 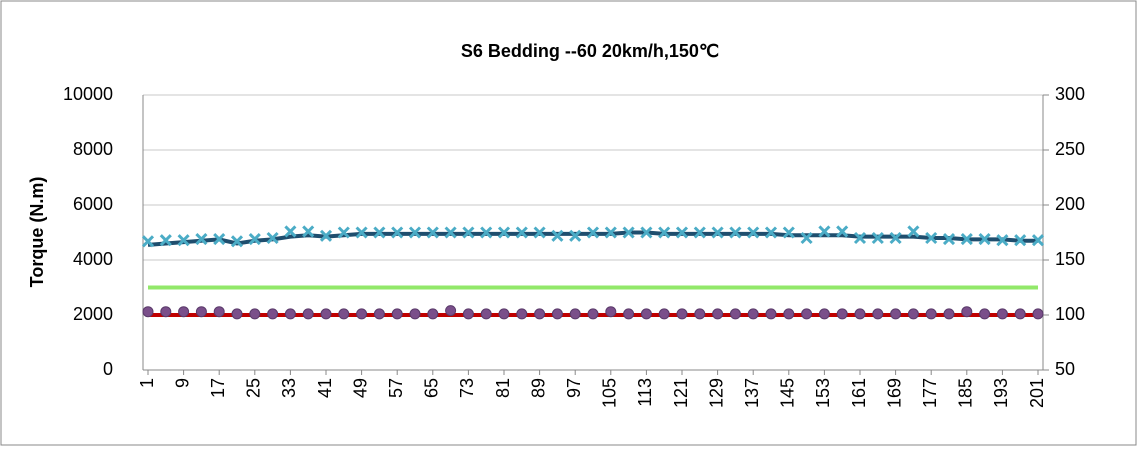 I want to click on x-tick-label: 153, so click(x=823, y=393).